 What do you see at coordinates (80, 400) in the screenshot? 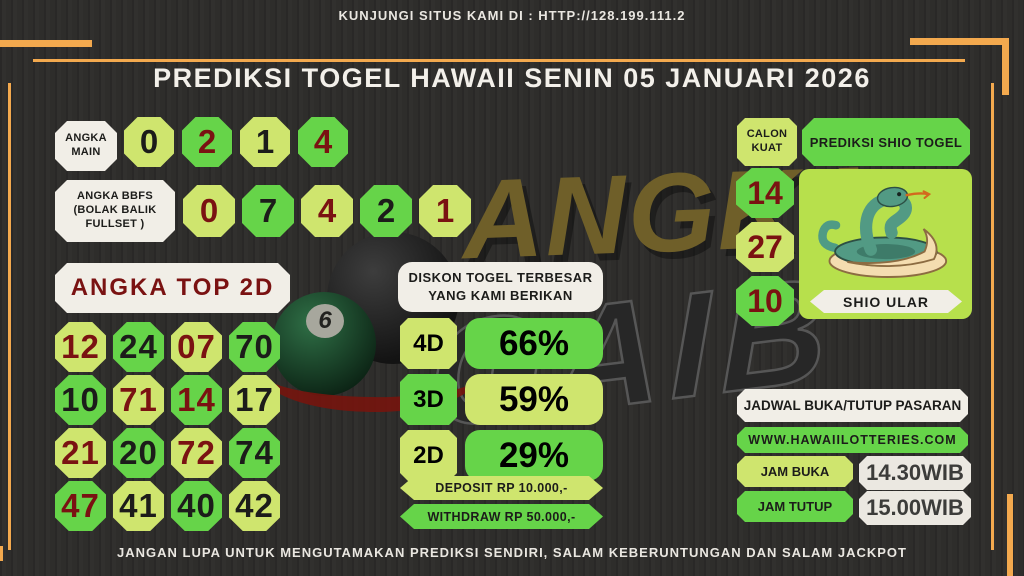
I see `top2d-cell: 10` at bounding box center [80, 400].